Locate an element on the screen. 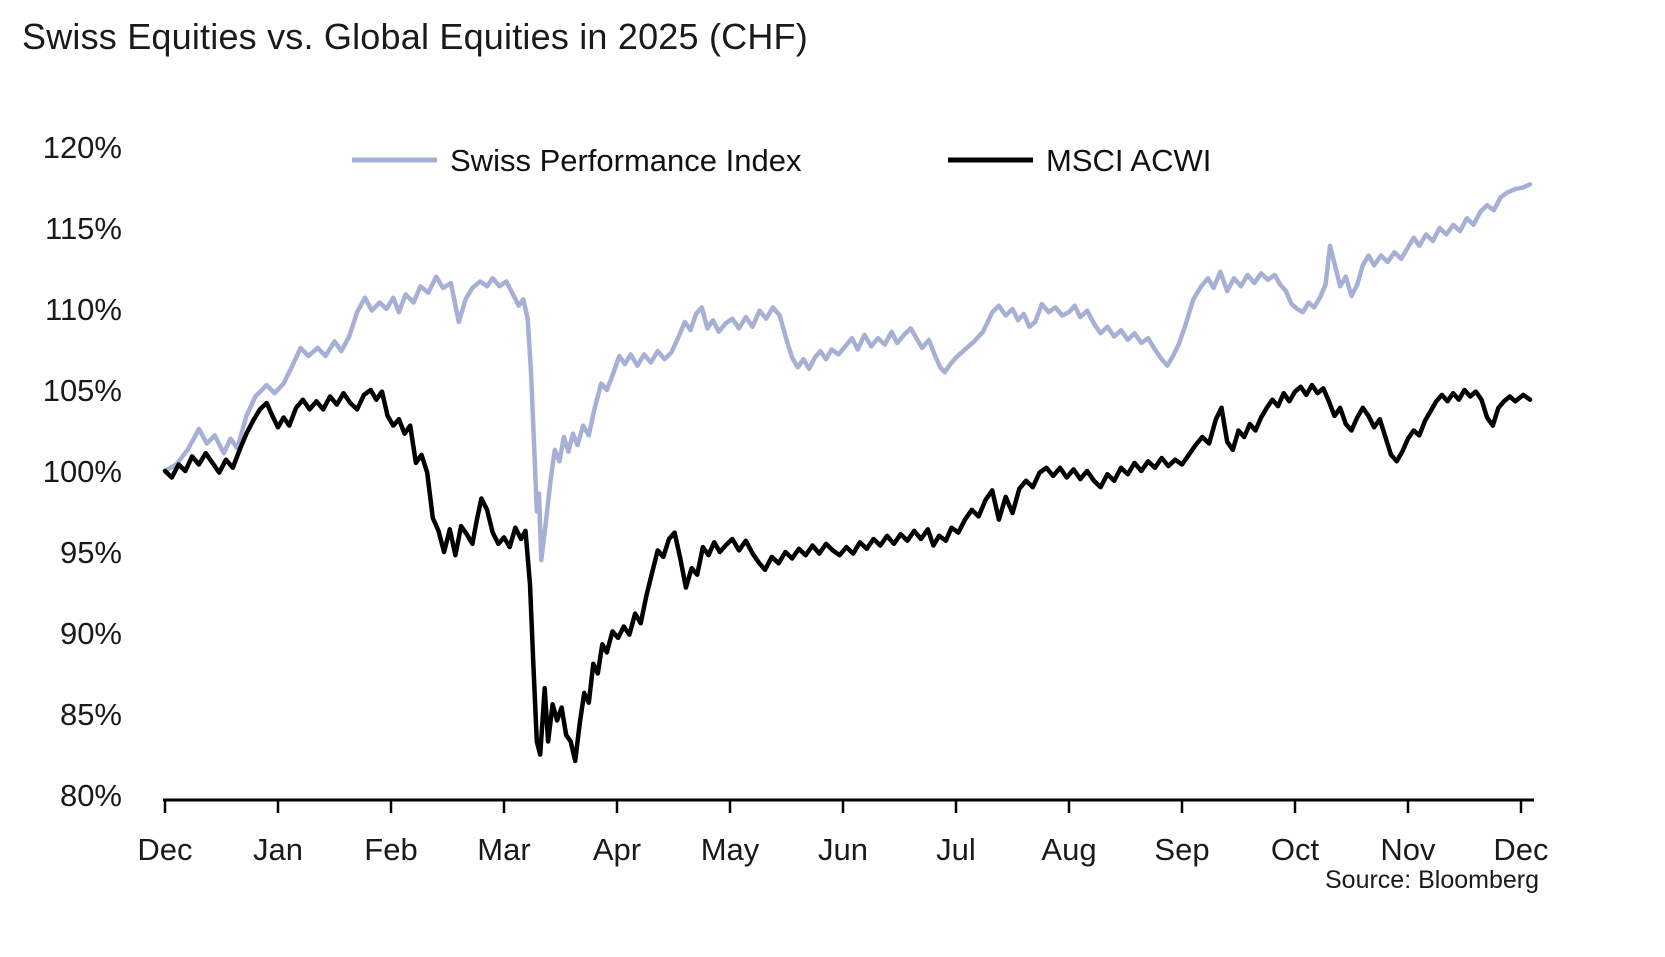 This screenshot has width=1665, height=957. y-tick-label: 90% is located at coordinates (91, 633).